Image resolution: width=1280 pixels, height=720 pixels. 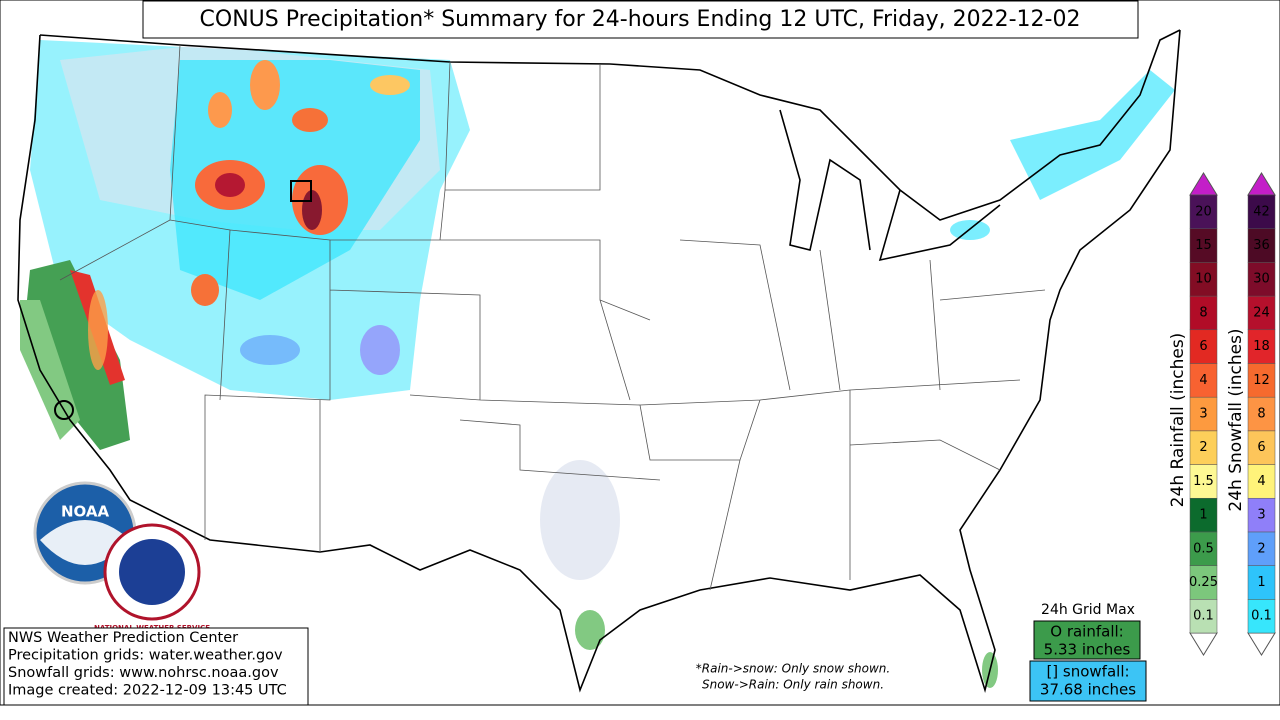 I want to click on rain-max-label: O rainfall:, so click(x=1086, y=632).